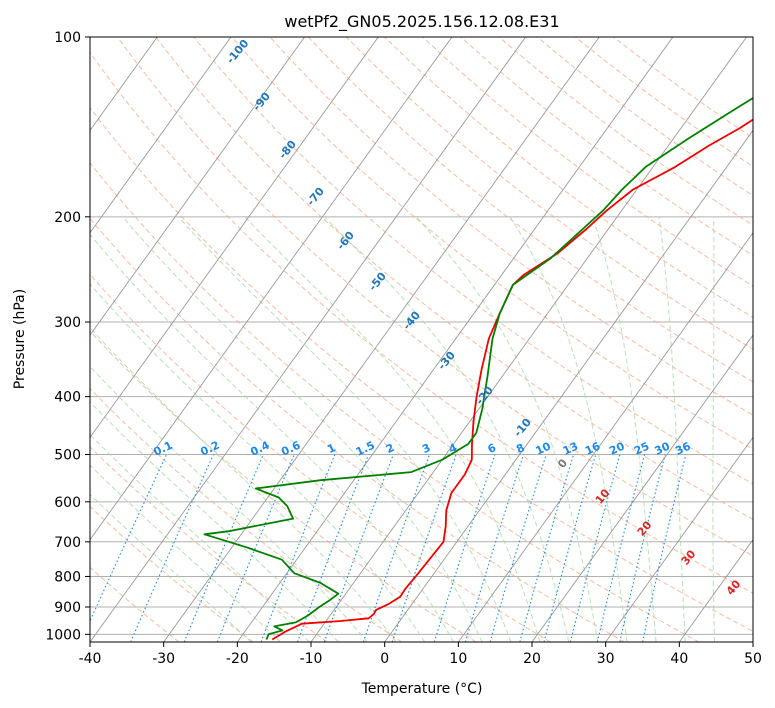 Image resolution: width=775 pixels, height=708 pixels. What do you see at coordinates (163, 449) in the screenshot?
I see `mixing-ratio-label-0: 0.1` at bounding box center [163, 449].